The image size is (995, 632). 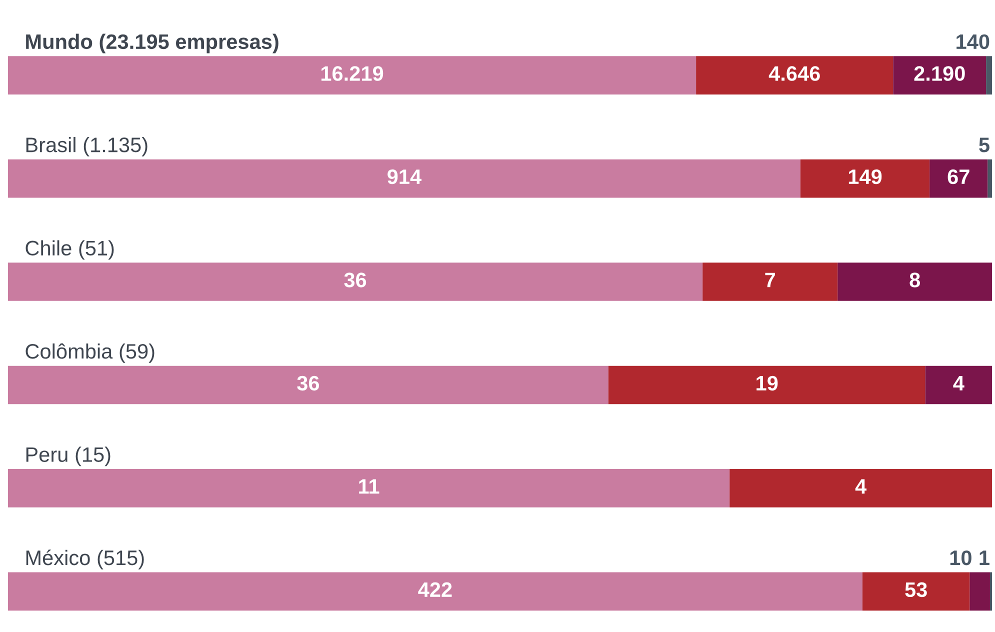 What do you see at coordinates (85, 560) in the screenshot?
I see `category-label: México (515)` at bounding box center [85, 560].